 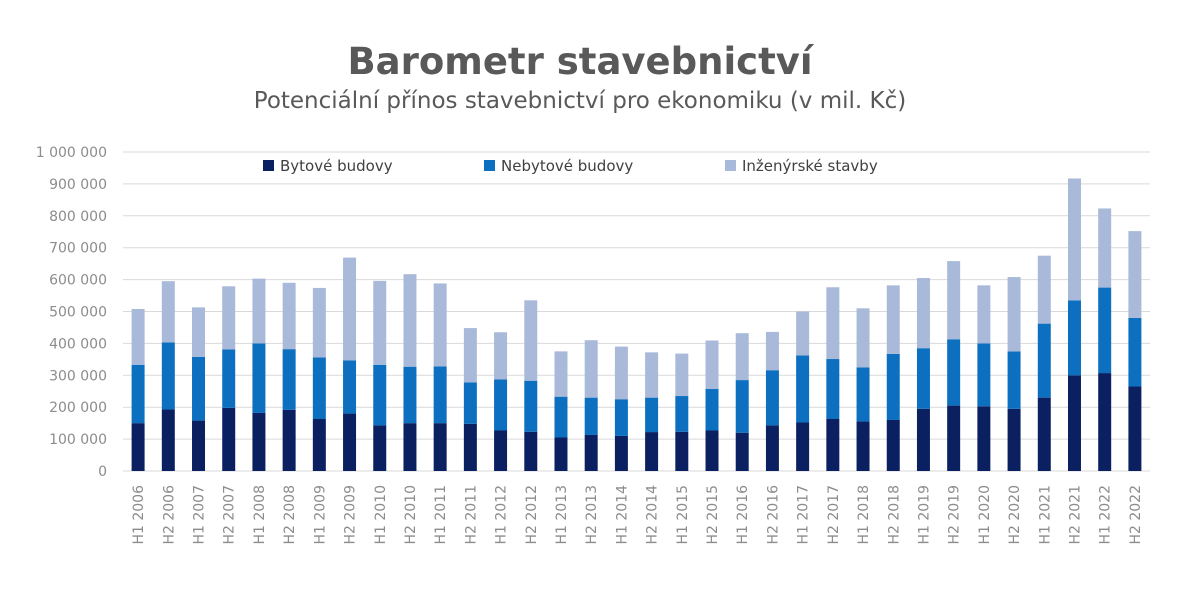 I want to click on x-tick-label: H2 2009, so click(x=351, y=515).